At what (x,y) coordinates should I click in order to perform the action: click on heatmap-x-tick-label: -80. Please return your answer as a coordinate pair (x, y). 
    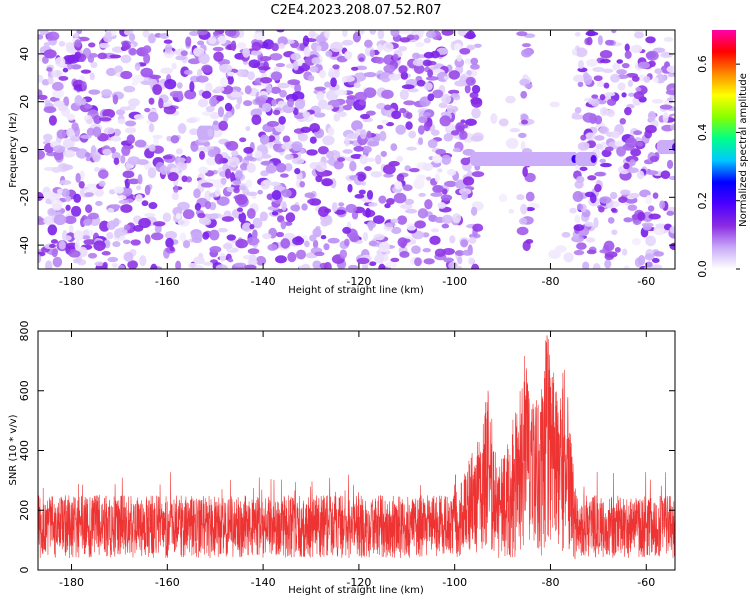
    Looking at the image, I should click on (550, 281).